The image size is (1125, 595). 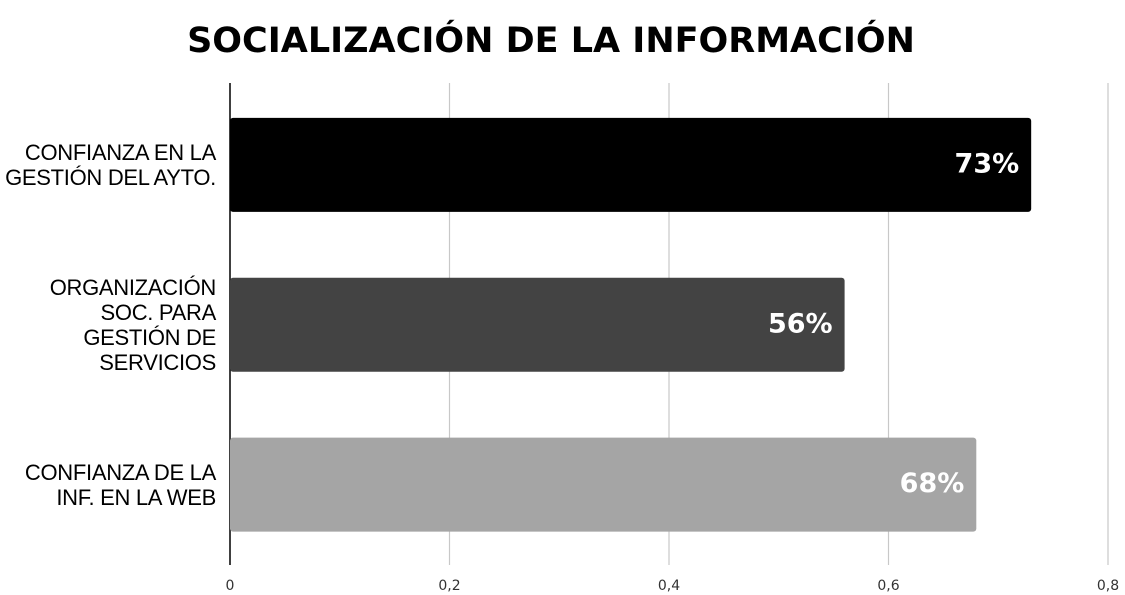 What do you see at coordinates (987, 163) in the screenshot?
I see `value-label: 73%` at bounding box center [987, 163].